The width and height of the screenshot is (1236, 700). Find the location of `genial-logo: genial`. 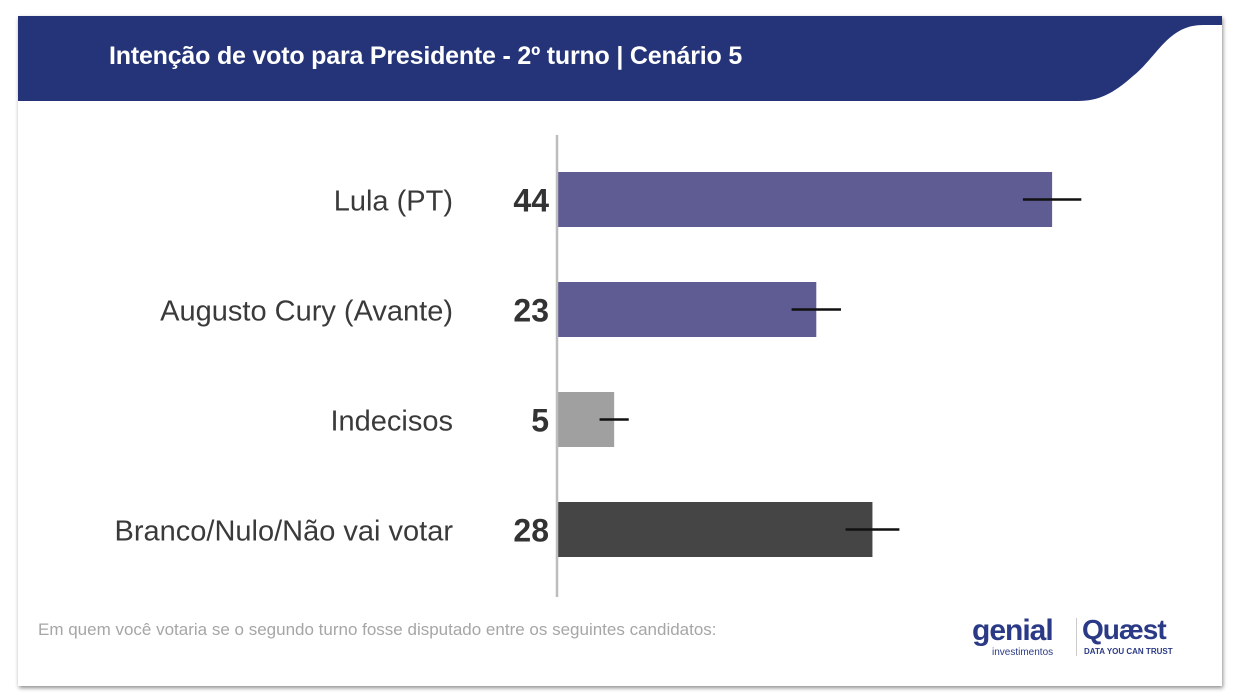

genial-logo: genial is located at coordinates (1013, 630).